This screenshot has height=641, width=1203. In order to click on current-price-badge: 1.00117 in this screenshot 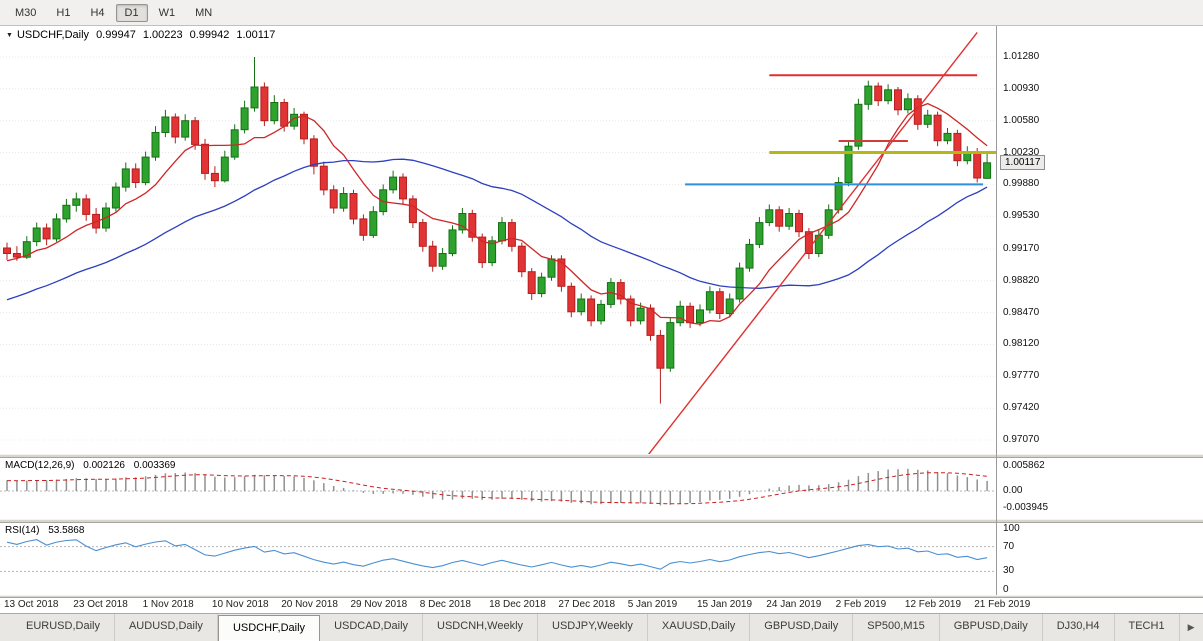, I will do `click(1023, 162)`.